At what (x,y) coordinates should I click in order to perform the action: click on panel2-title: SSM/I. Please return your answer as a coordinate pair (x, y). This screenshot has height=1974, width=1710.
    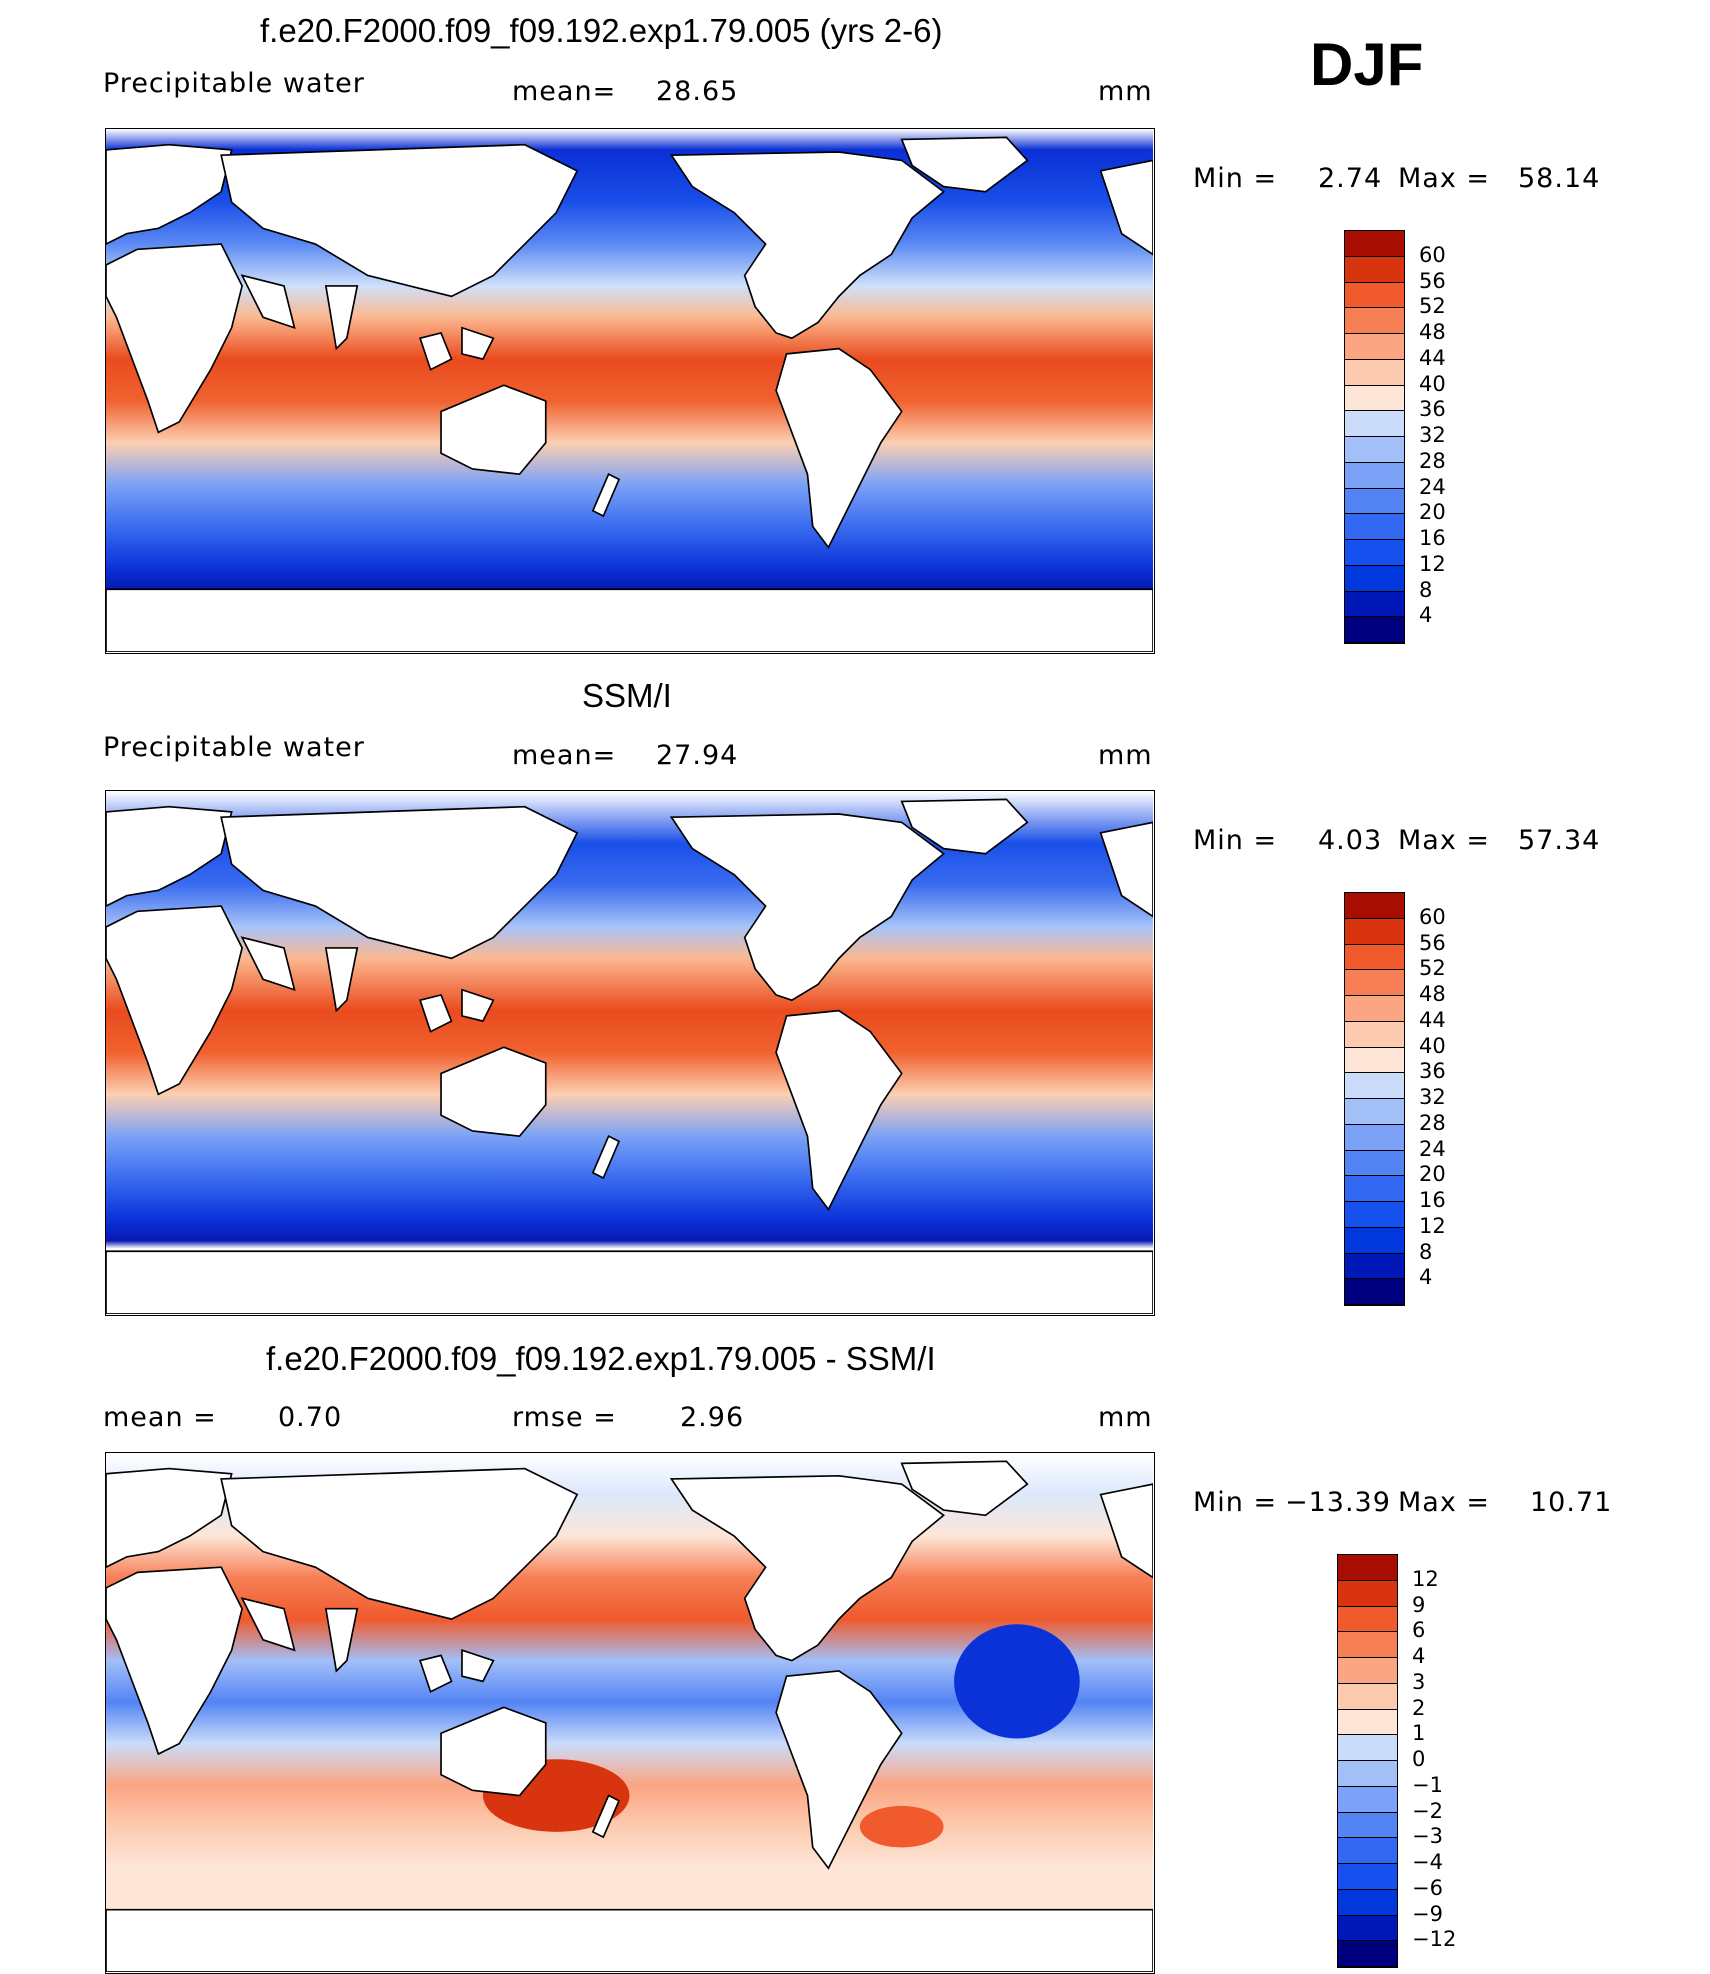
    Looking at the image, I should click on (627, 695).